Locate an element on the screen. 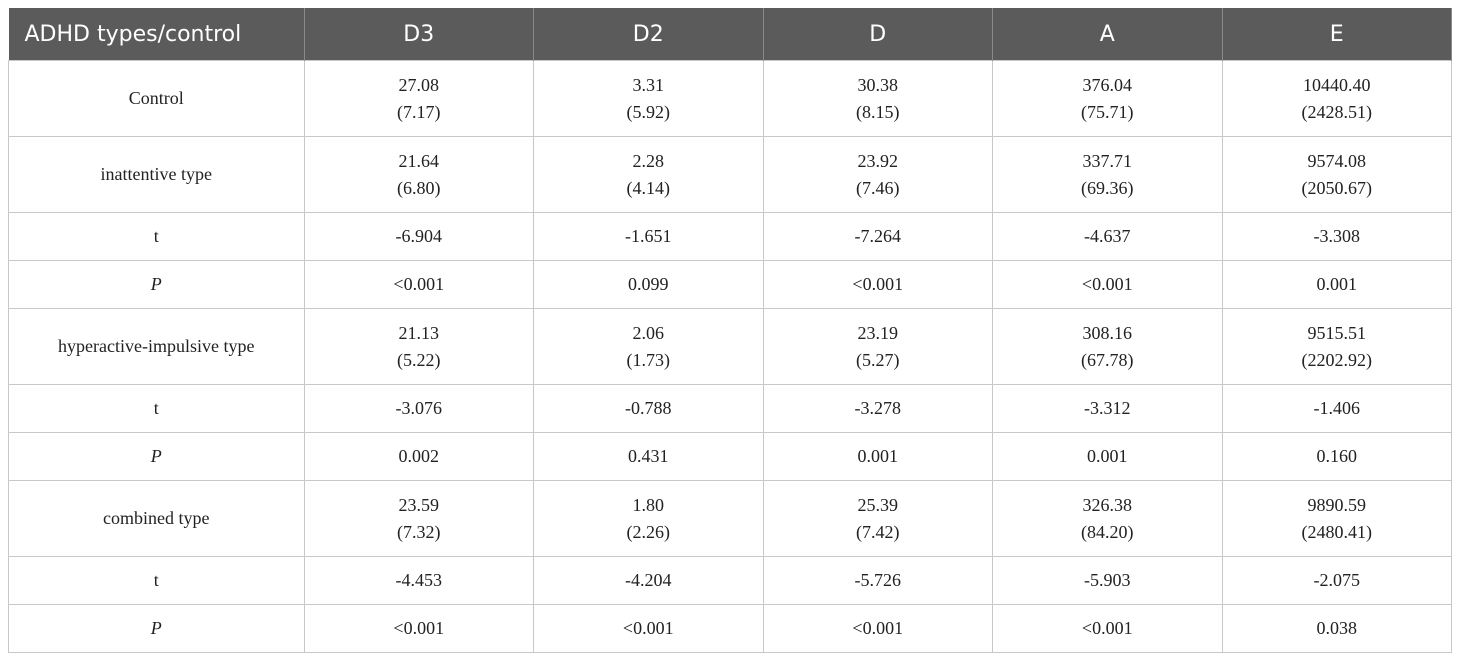 The image size is (1460, 661). cell-line: (5.27) is located at coordinates (878, 359).